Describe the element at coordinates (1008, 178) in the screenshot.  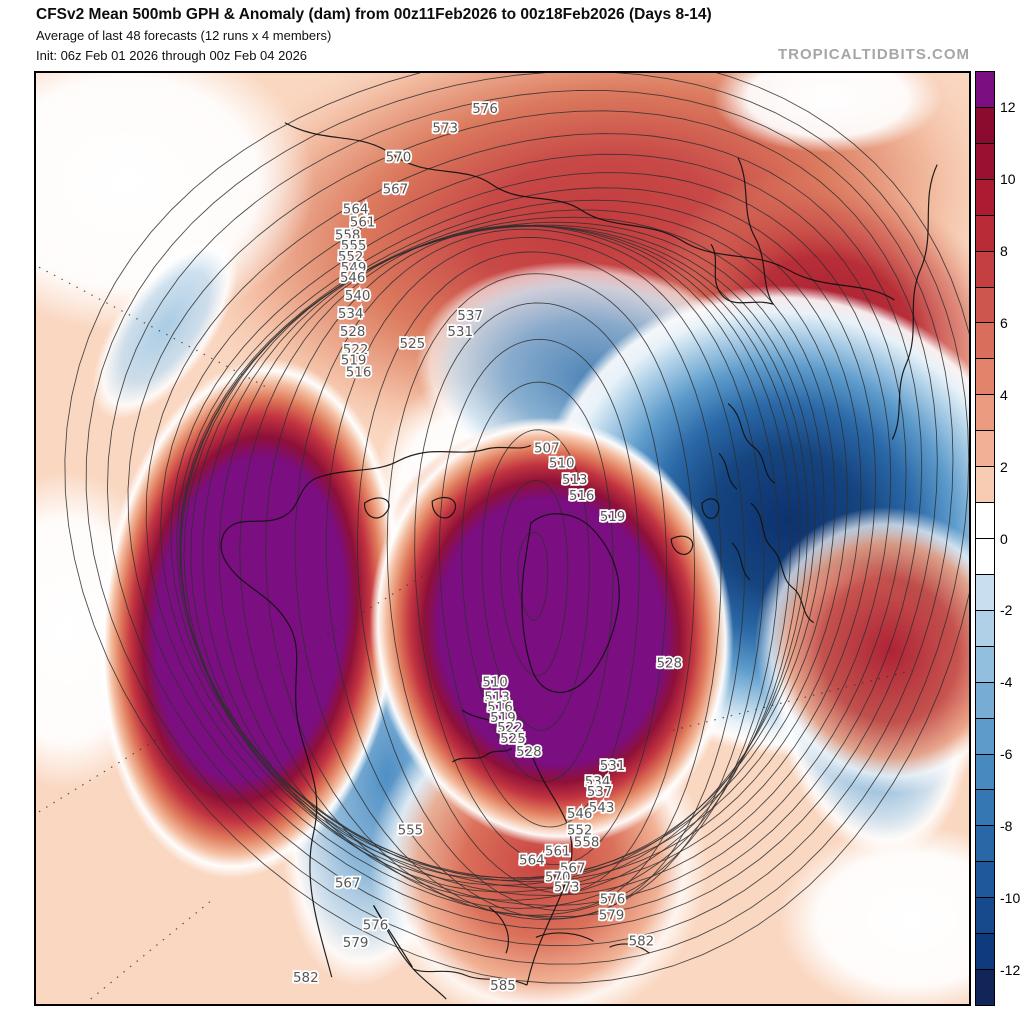
I see `colorbar-tick: 10` at that location.